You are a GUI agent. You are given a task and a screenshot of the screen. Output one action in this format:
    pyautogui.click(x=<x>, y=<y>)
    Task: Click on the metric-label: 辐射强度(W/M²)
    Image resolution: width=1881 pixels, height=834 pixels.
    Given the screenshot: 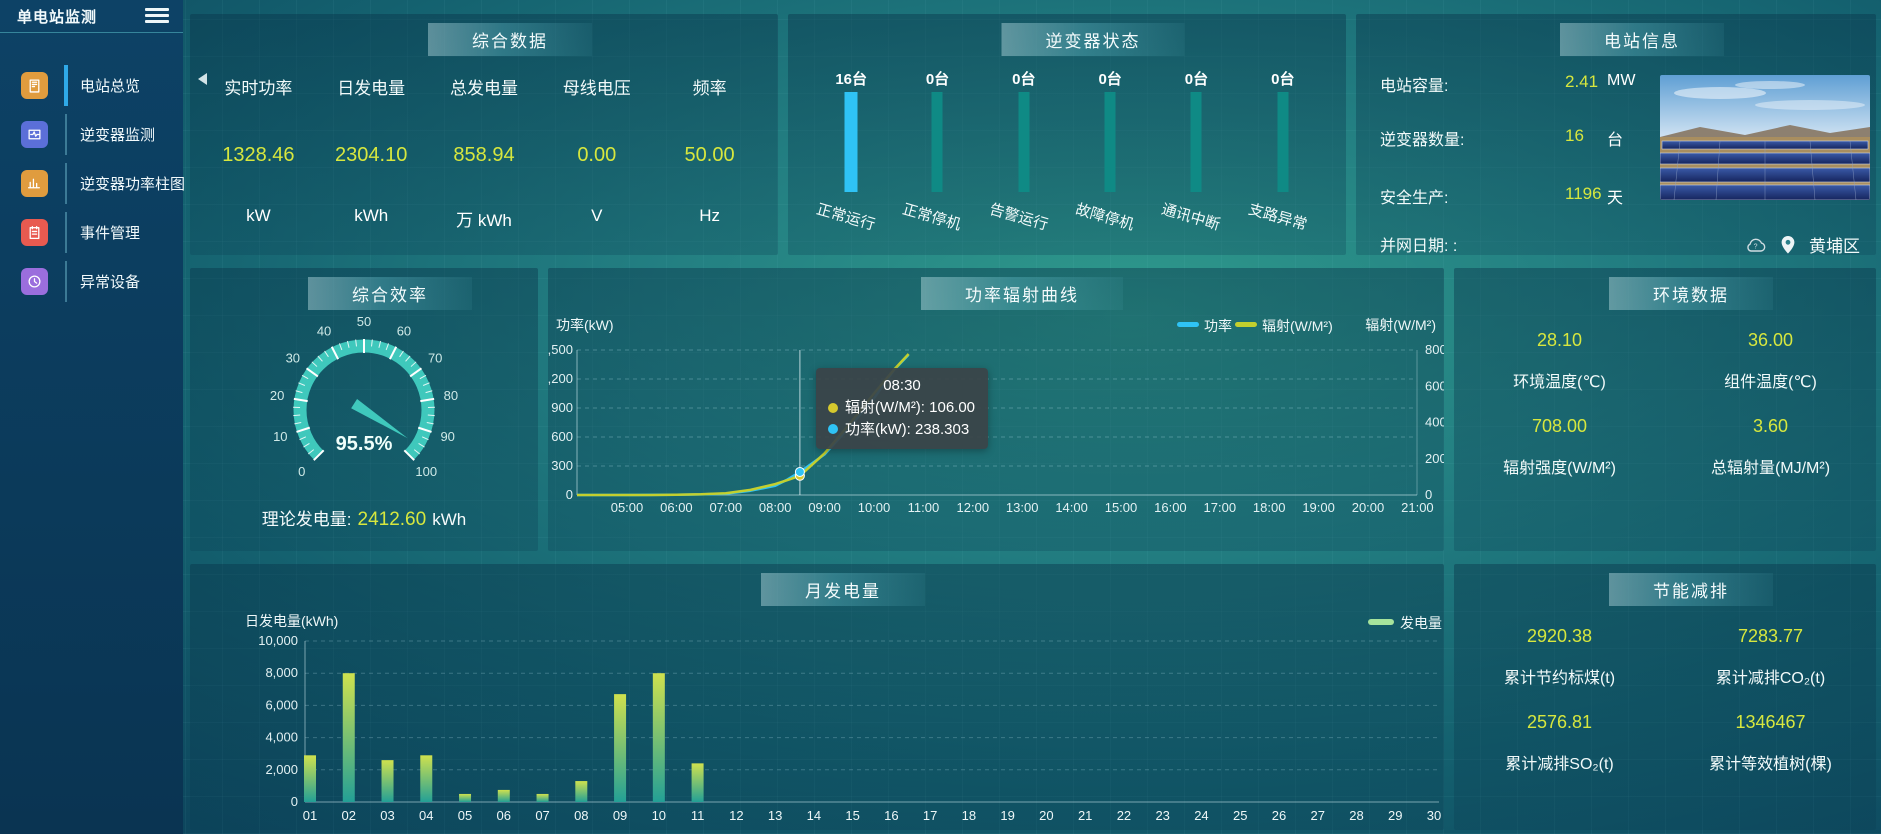 What is the action you would take?
    pyautogui.click(x=1559, y=468)
    